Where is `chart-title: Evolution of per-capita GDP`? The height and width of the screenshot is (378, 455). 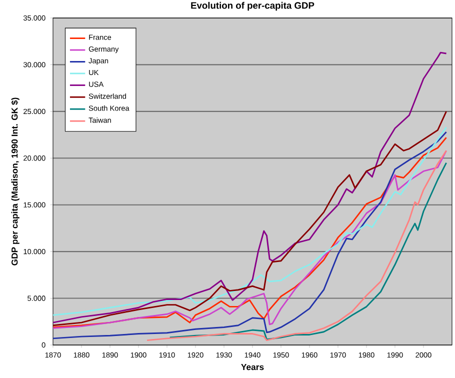
chart-title: Evolution of per-capita GDP is located at coordinates (252, 6).